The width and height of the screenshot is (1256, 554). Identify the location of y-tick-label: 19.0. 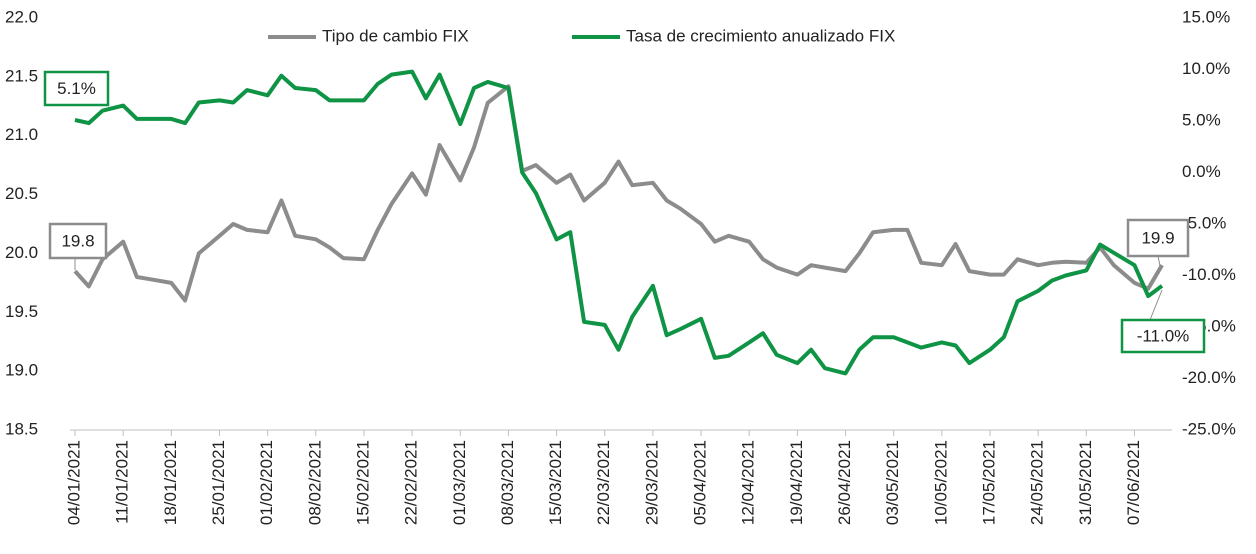
(21, 370).